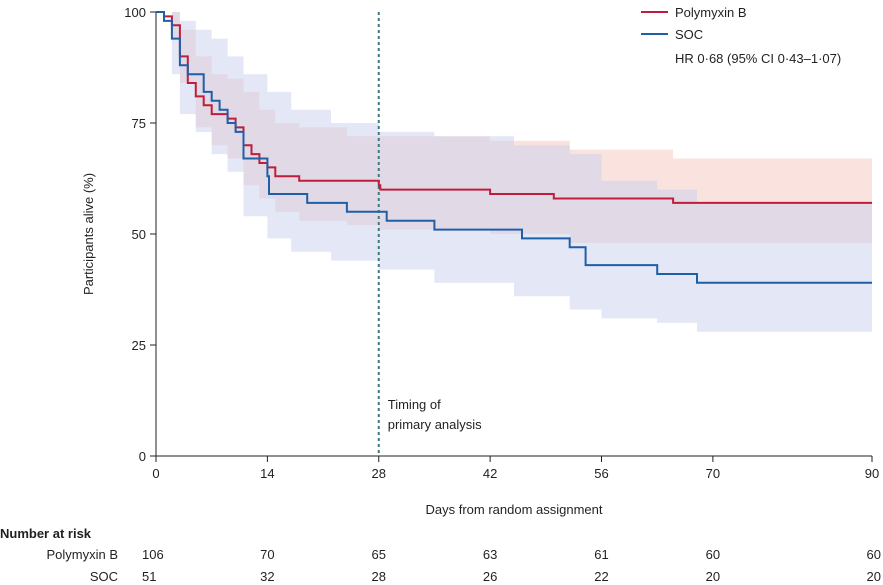 The height and width of the screenshot is (585, 883). I want to click on x-axis-title: Days from random assignment, so click(513, 509).